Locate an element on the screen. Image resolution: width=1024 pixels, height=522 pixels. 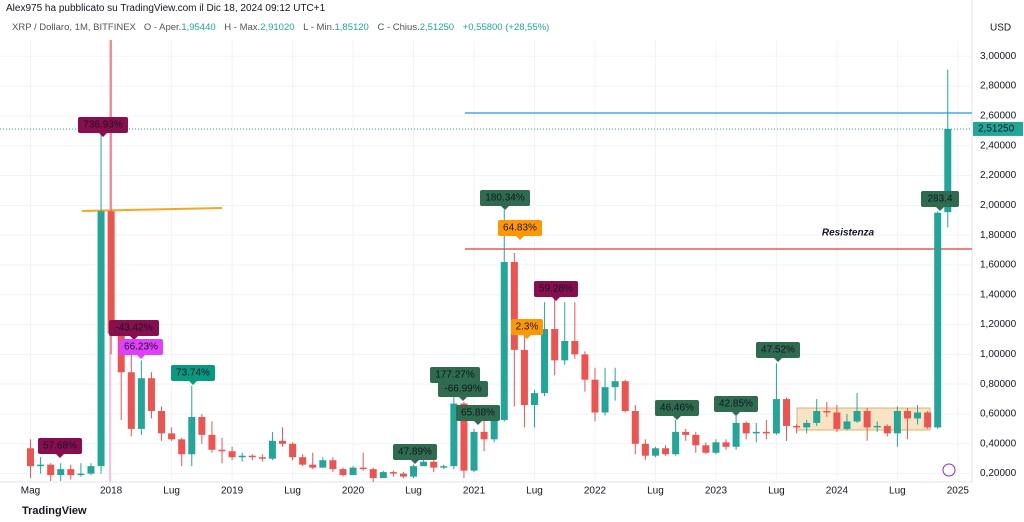
flash-icon is located at coordinates (949, 470).